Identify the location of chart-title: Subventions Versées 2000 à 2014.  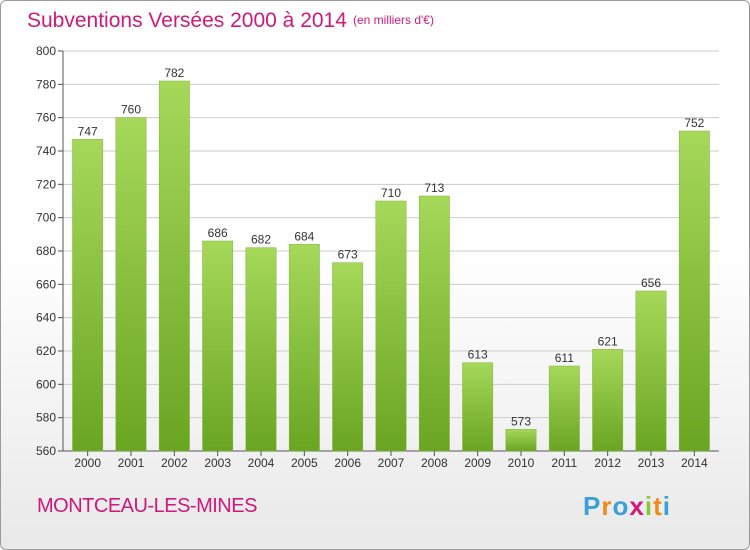
(187, 20).